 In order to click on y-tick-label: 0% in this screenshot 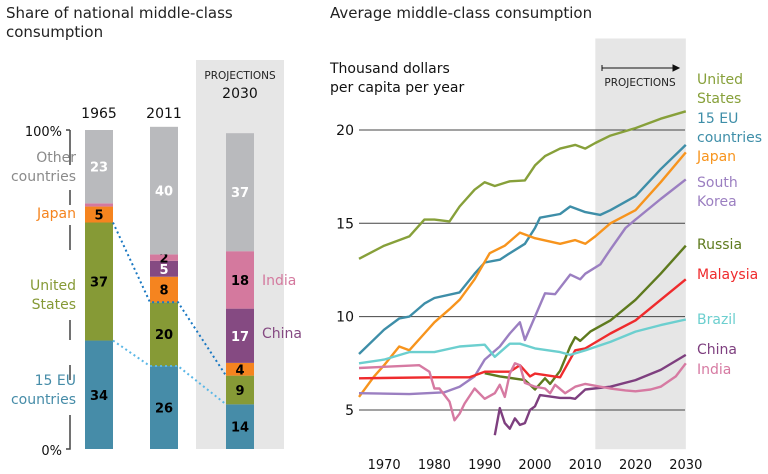, I will do `click(51, 451)`.